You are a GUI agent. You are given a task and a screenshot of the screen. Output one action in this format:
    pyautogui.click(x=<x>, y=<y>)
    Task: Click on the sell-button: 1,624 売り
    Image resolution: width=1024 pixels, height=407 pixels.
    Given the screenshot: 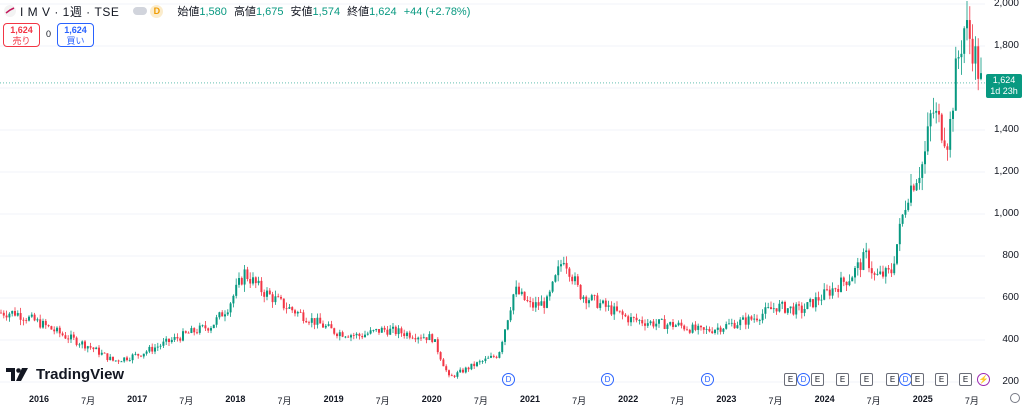 What is the action you would take?
    pyautogui.click(x=21, y=35)
    